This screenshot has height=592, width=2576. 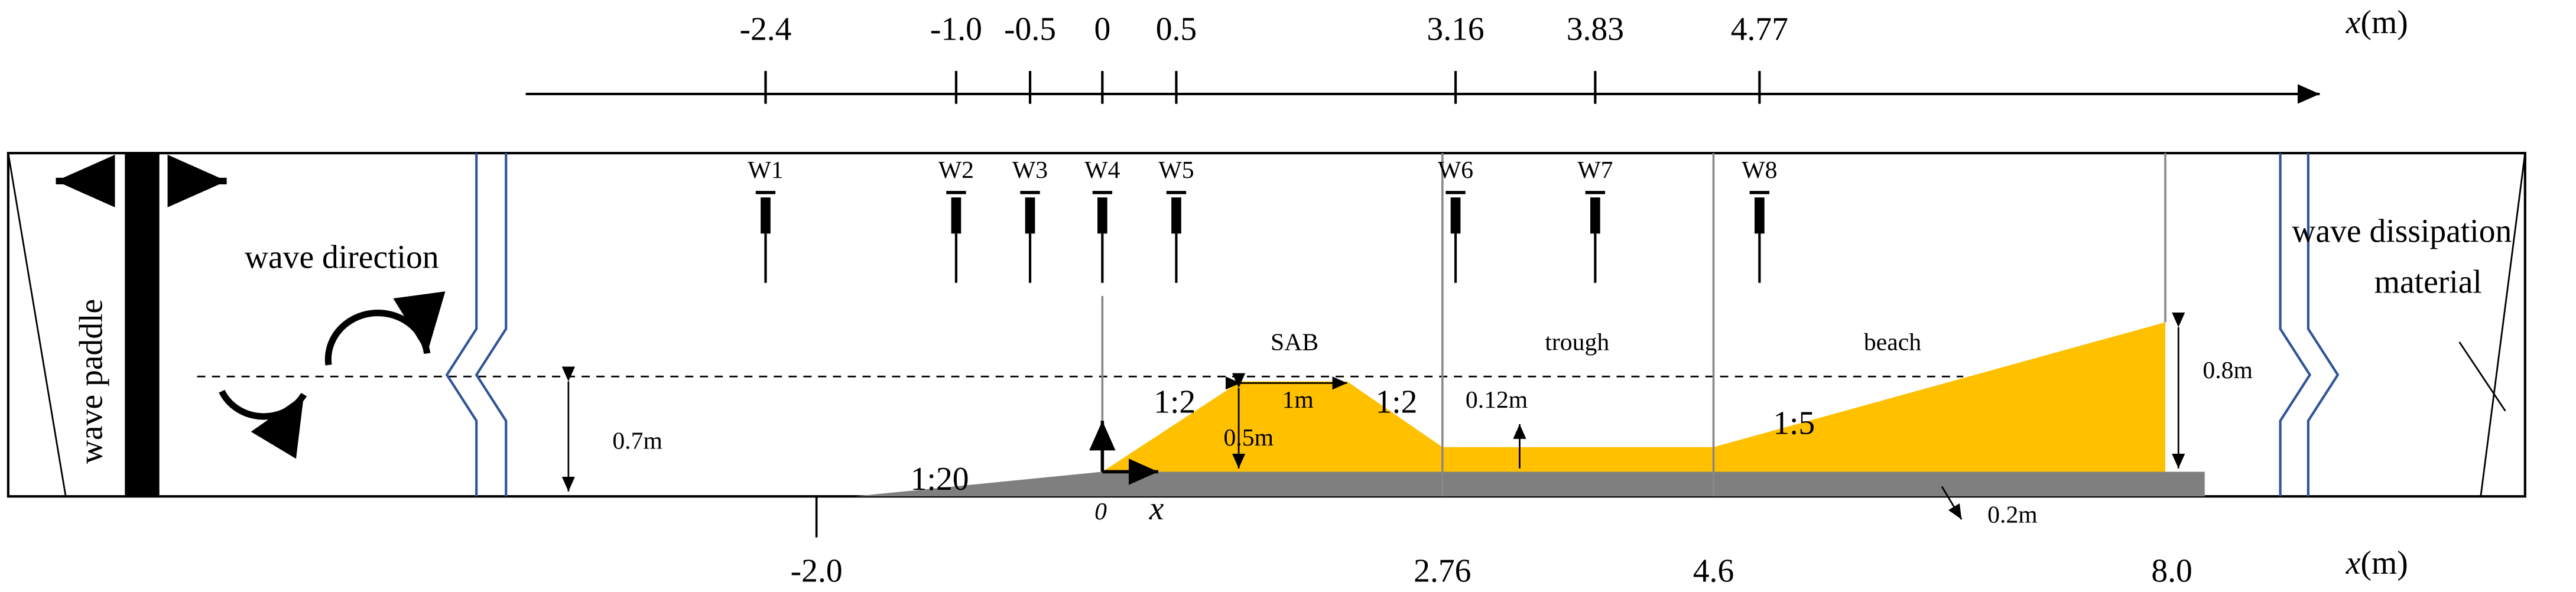 I want to click on gauge-label: W4, so click(x=1102, y=170).